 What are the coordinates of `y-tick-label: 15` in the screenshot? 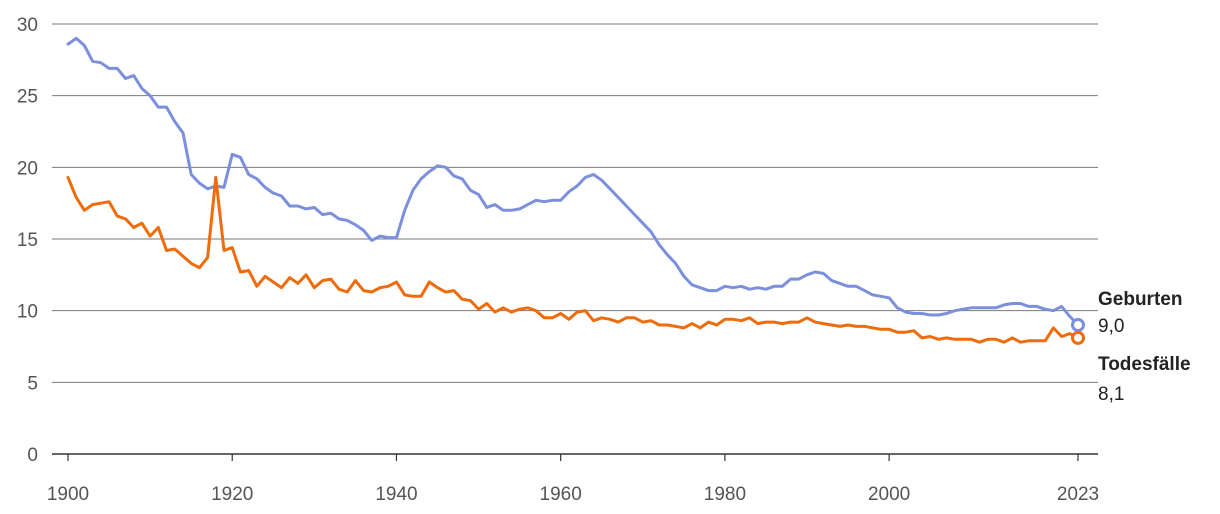 It's located at (27, 240).